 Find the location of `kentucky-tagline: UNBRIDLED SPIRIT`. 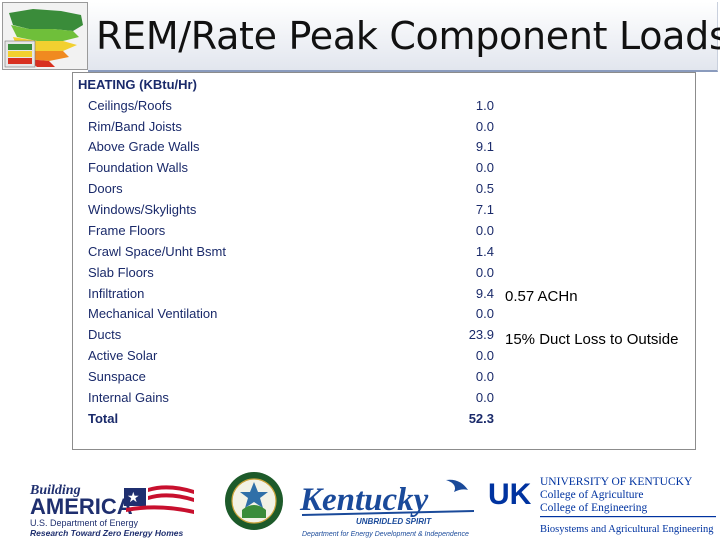

kentucky-tagline: UNBRIDLED SPIRIT is located at coordinates (394, 521).